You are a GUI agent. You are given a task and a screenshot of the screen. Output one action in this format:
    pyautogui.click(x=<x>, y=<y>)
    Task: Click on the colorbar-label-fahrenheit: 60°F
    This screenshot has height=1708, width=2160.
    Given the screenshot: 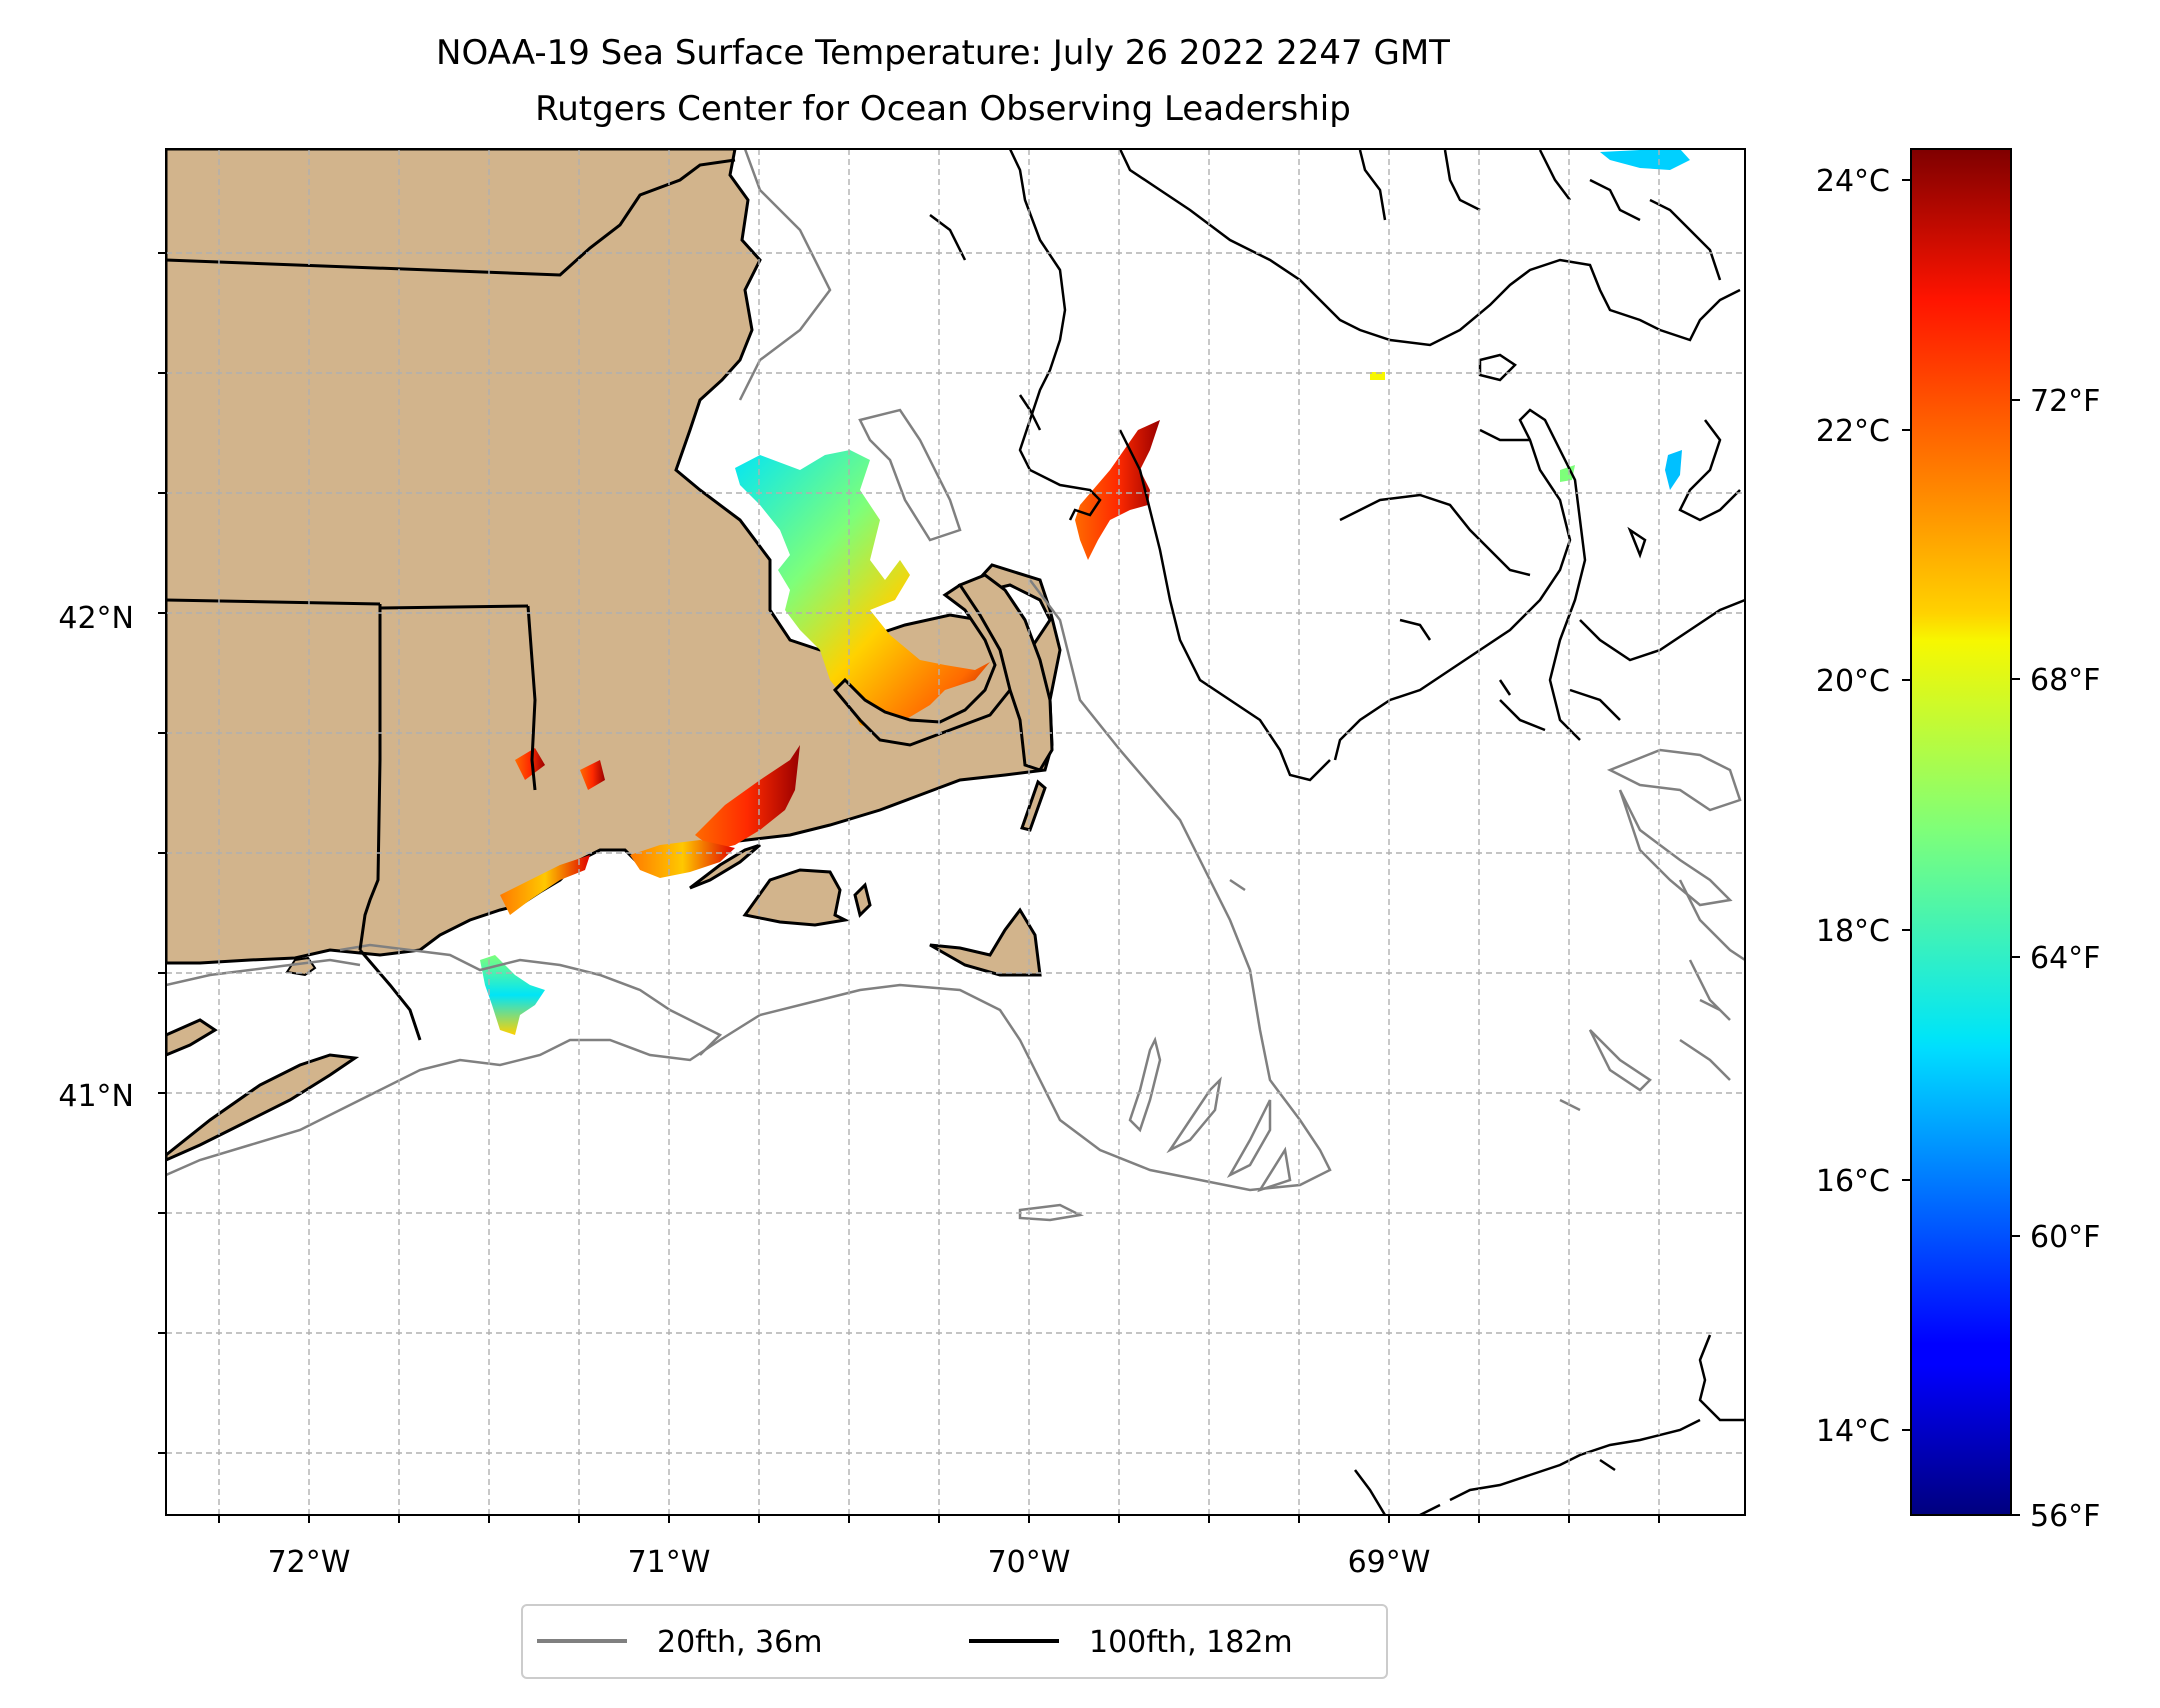 What is the action you would take?
    pyautogui.click(x=2065, y=1237)
    